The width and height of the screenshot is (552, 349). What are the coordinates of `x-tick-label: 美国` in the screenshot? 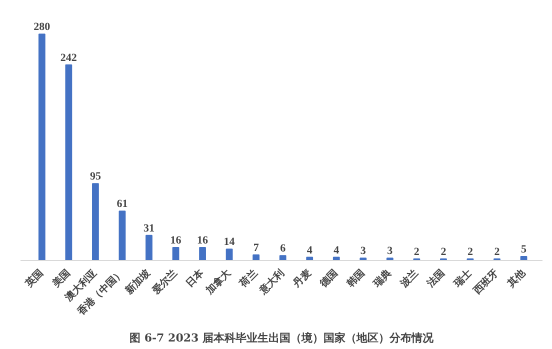 It's located at (61, 278).